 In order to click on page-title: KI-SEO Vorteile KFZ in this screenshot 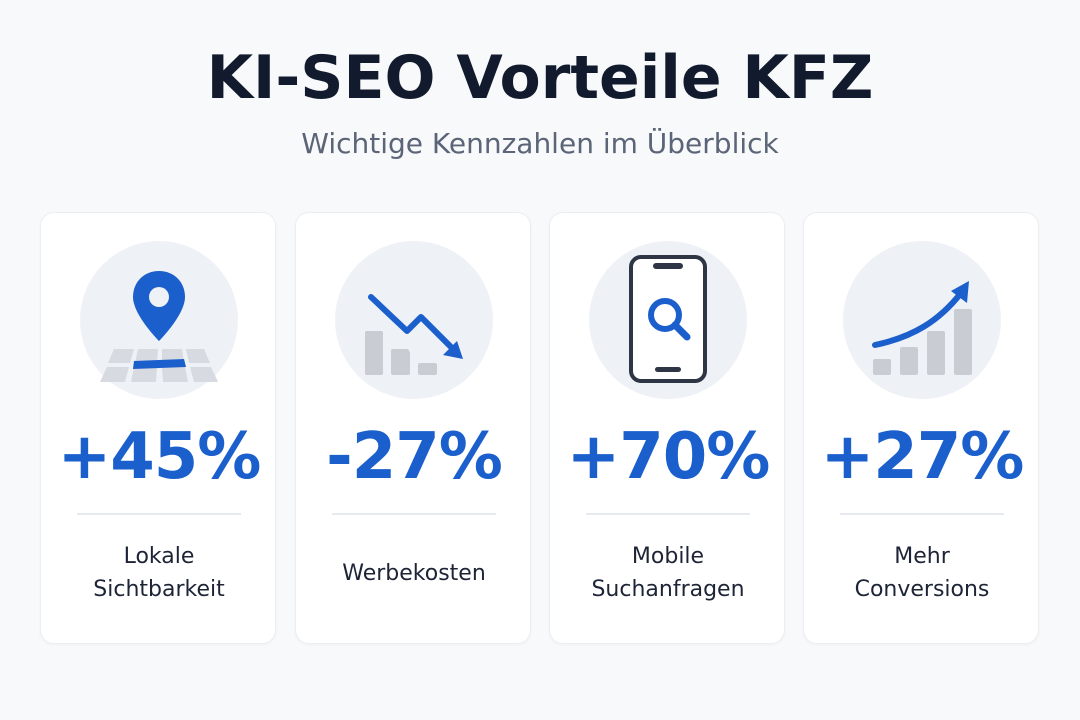, I will do `click(540, 78)`.